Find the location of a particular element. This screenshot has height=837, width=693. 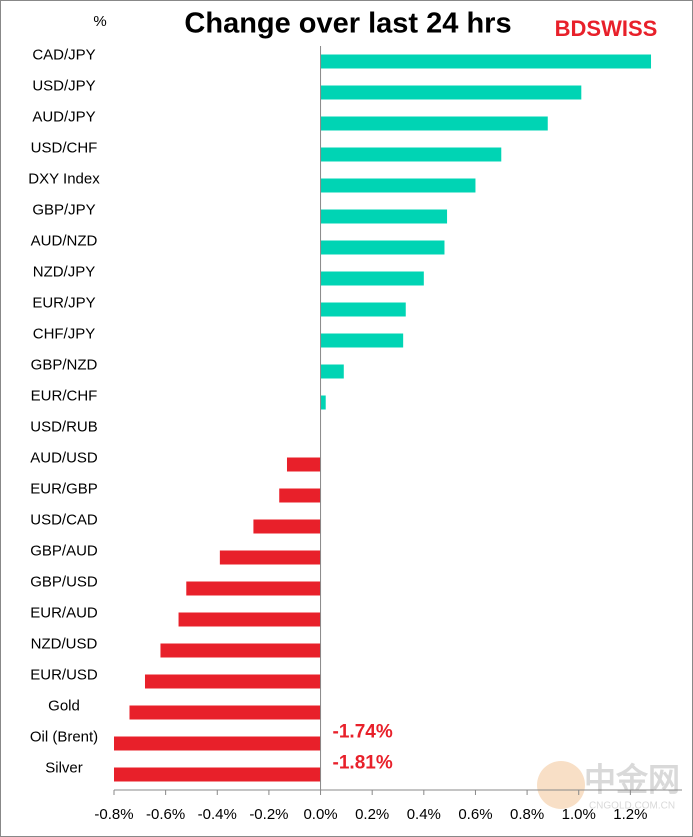

x-tick-label: 0.2% is located at coordinates (372, 814).